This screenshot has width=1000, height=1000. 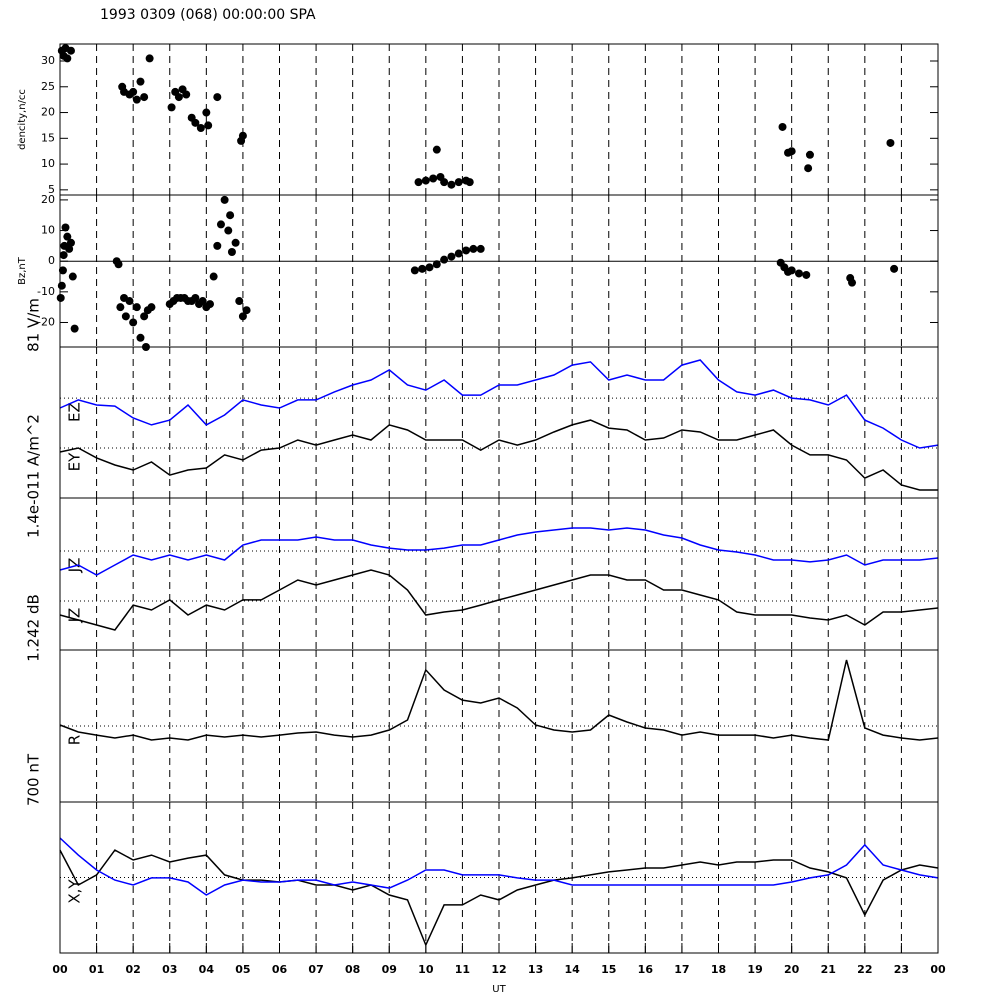 I want to click on series-label: EZ, so click(x=75, y=412).